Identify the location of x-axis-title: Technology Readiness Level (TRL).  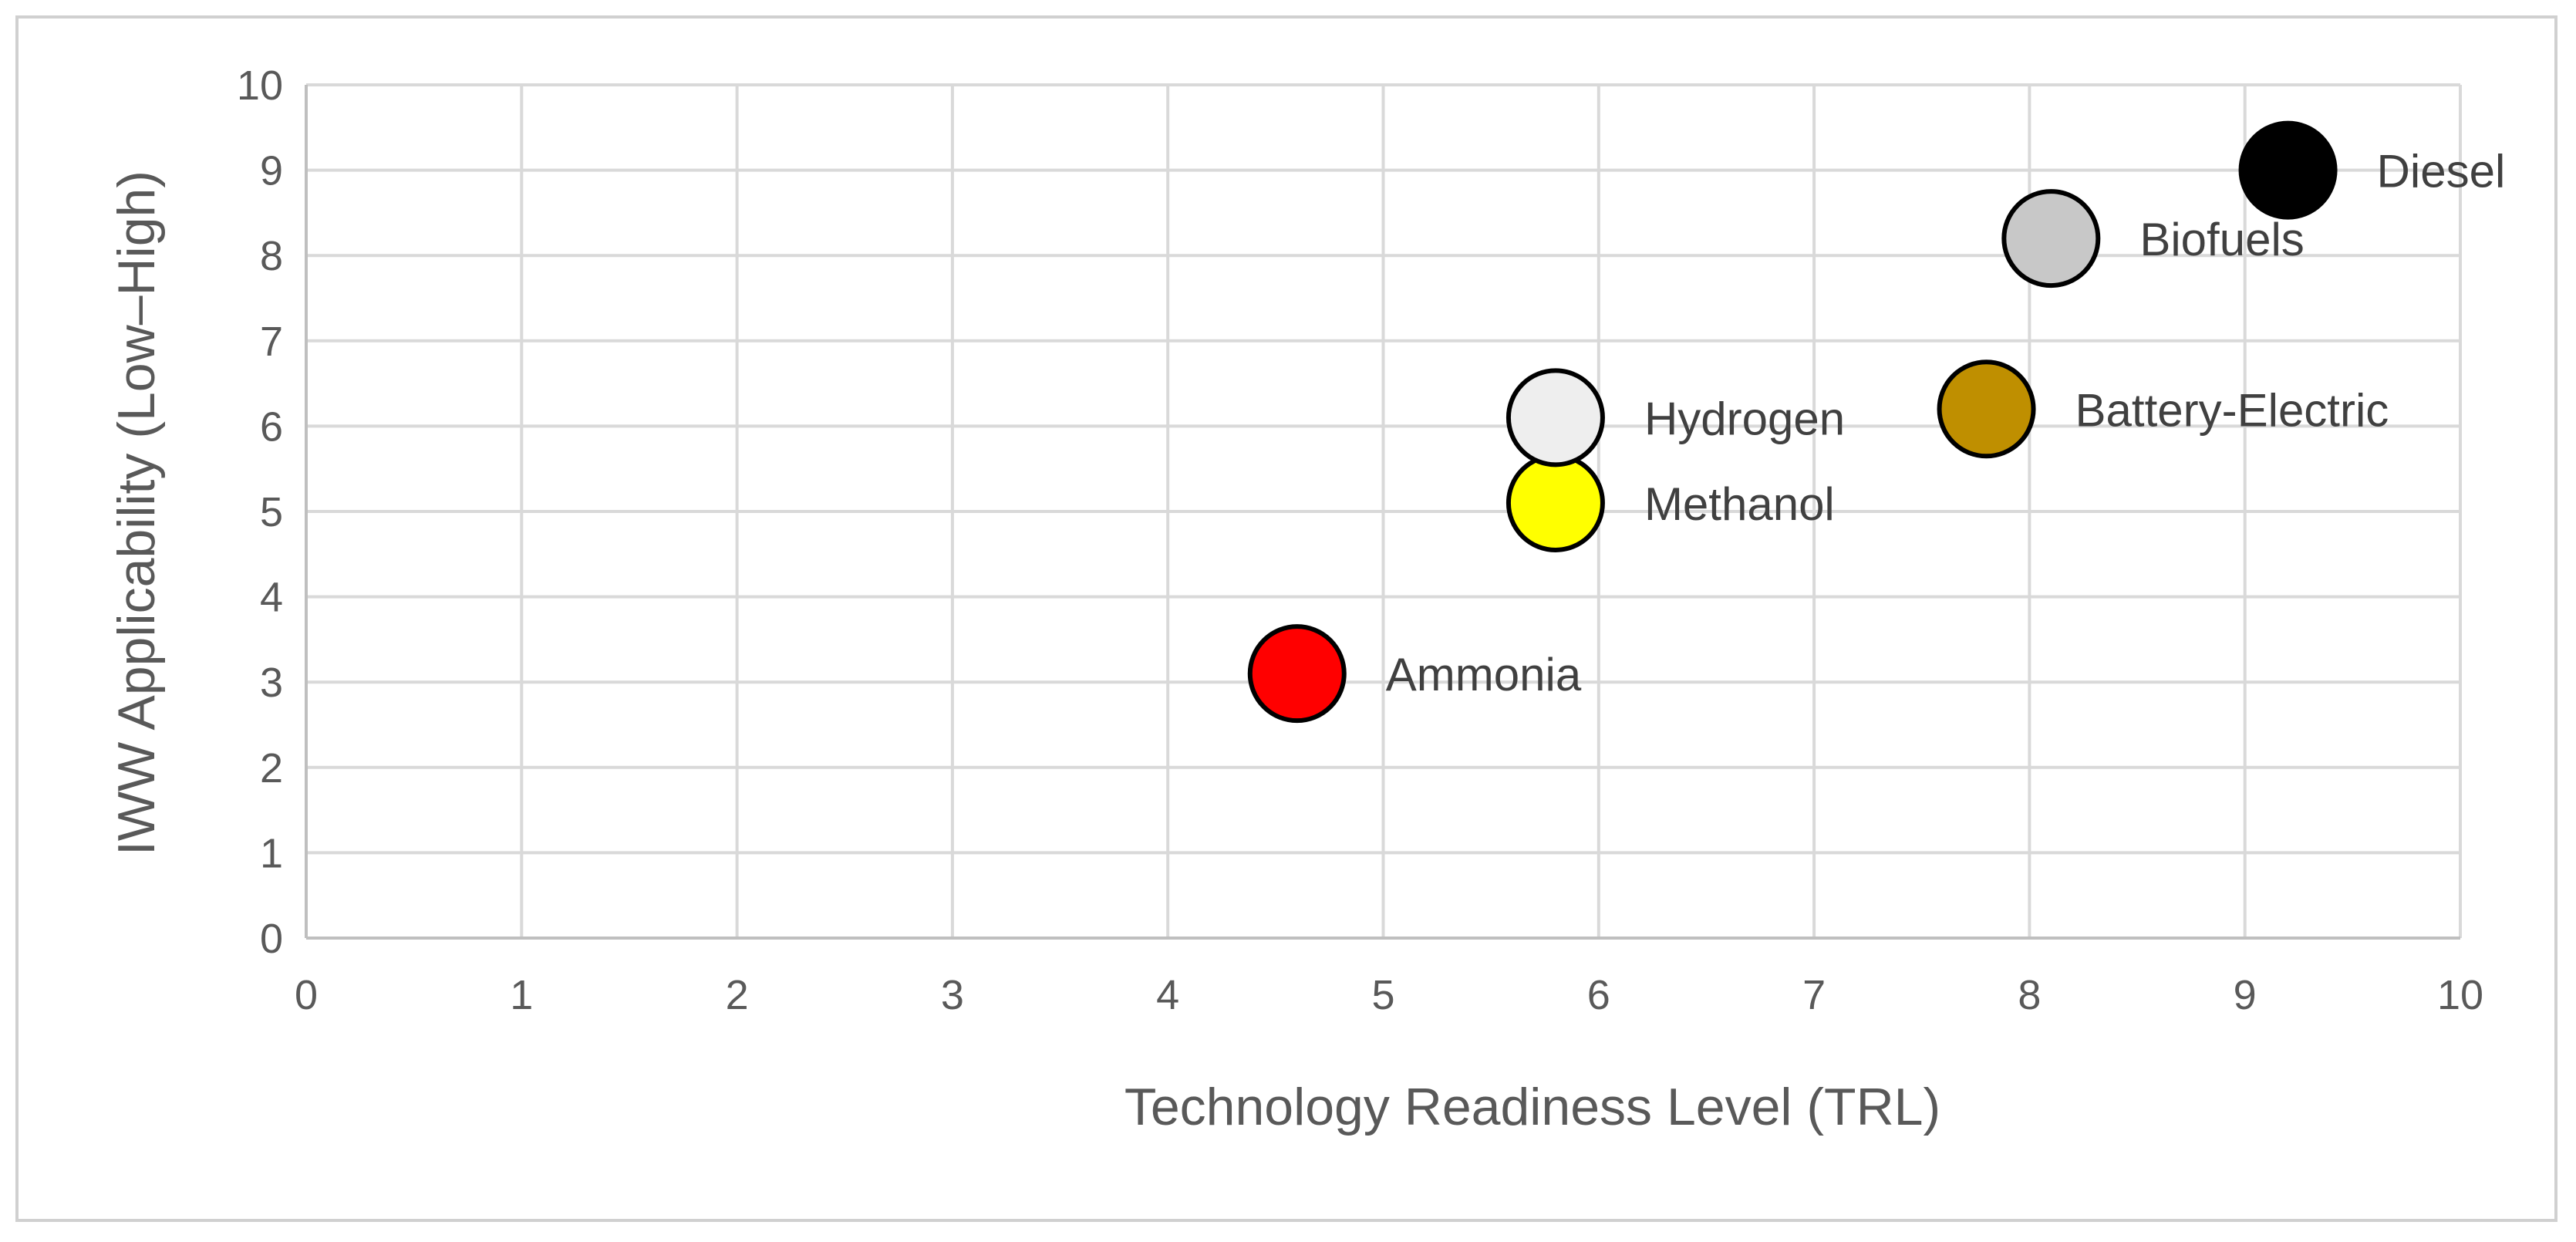
(1532, 1107).